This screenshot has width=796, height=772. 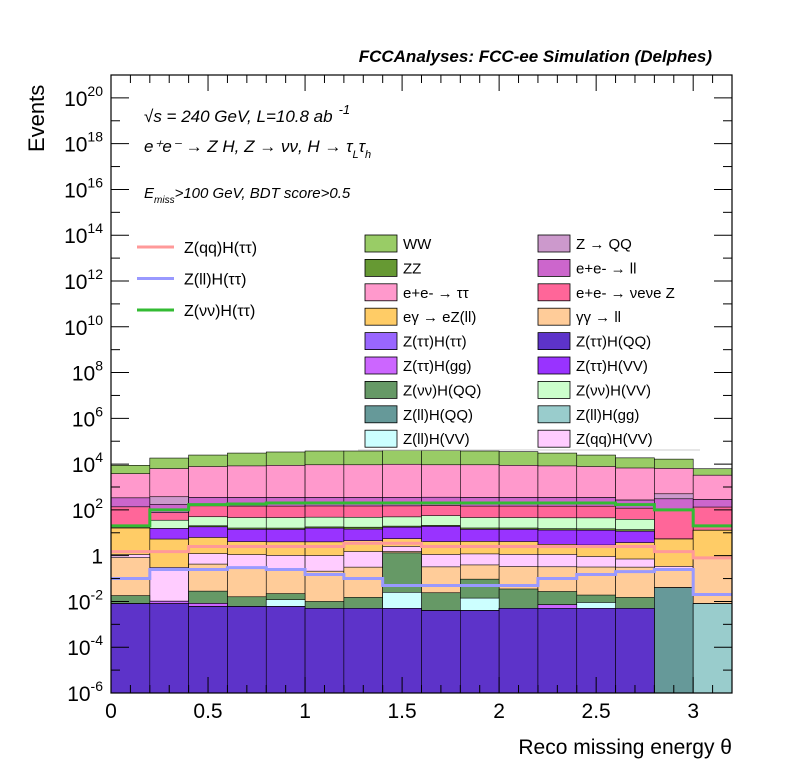 What do you see at coordinates (625, 293) in the screenshot?
I see `legend-label: e+e- → νeνe Z` at bounding box center [625, 293].